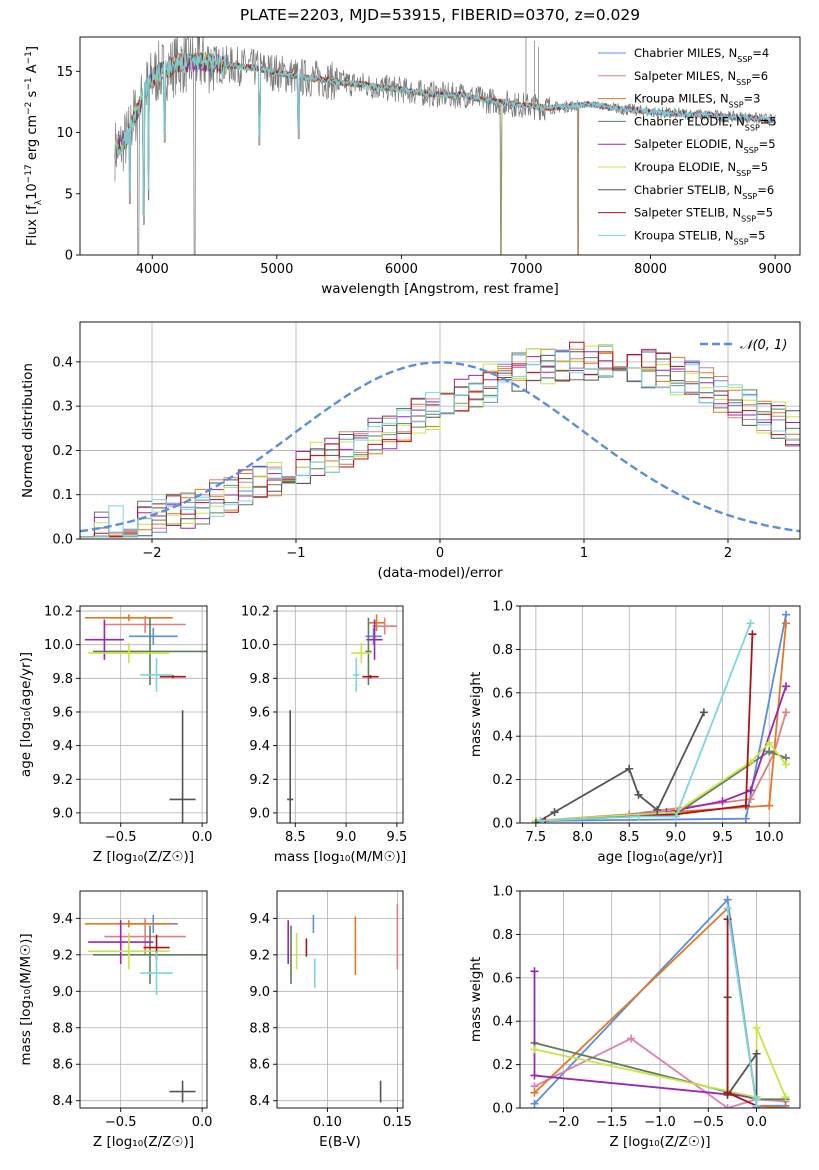  What do you see at coordinates (646, 722) in the screenshot?
I see `series-line-kroupa-stelib` at bounding box center [646, 722].